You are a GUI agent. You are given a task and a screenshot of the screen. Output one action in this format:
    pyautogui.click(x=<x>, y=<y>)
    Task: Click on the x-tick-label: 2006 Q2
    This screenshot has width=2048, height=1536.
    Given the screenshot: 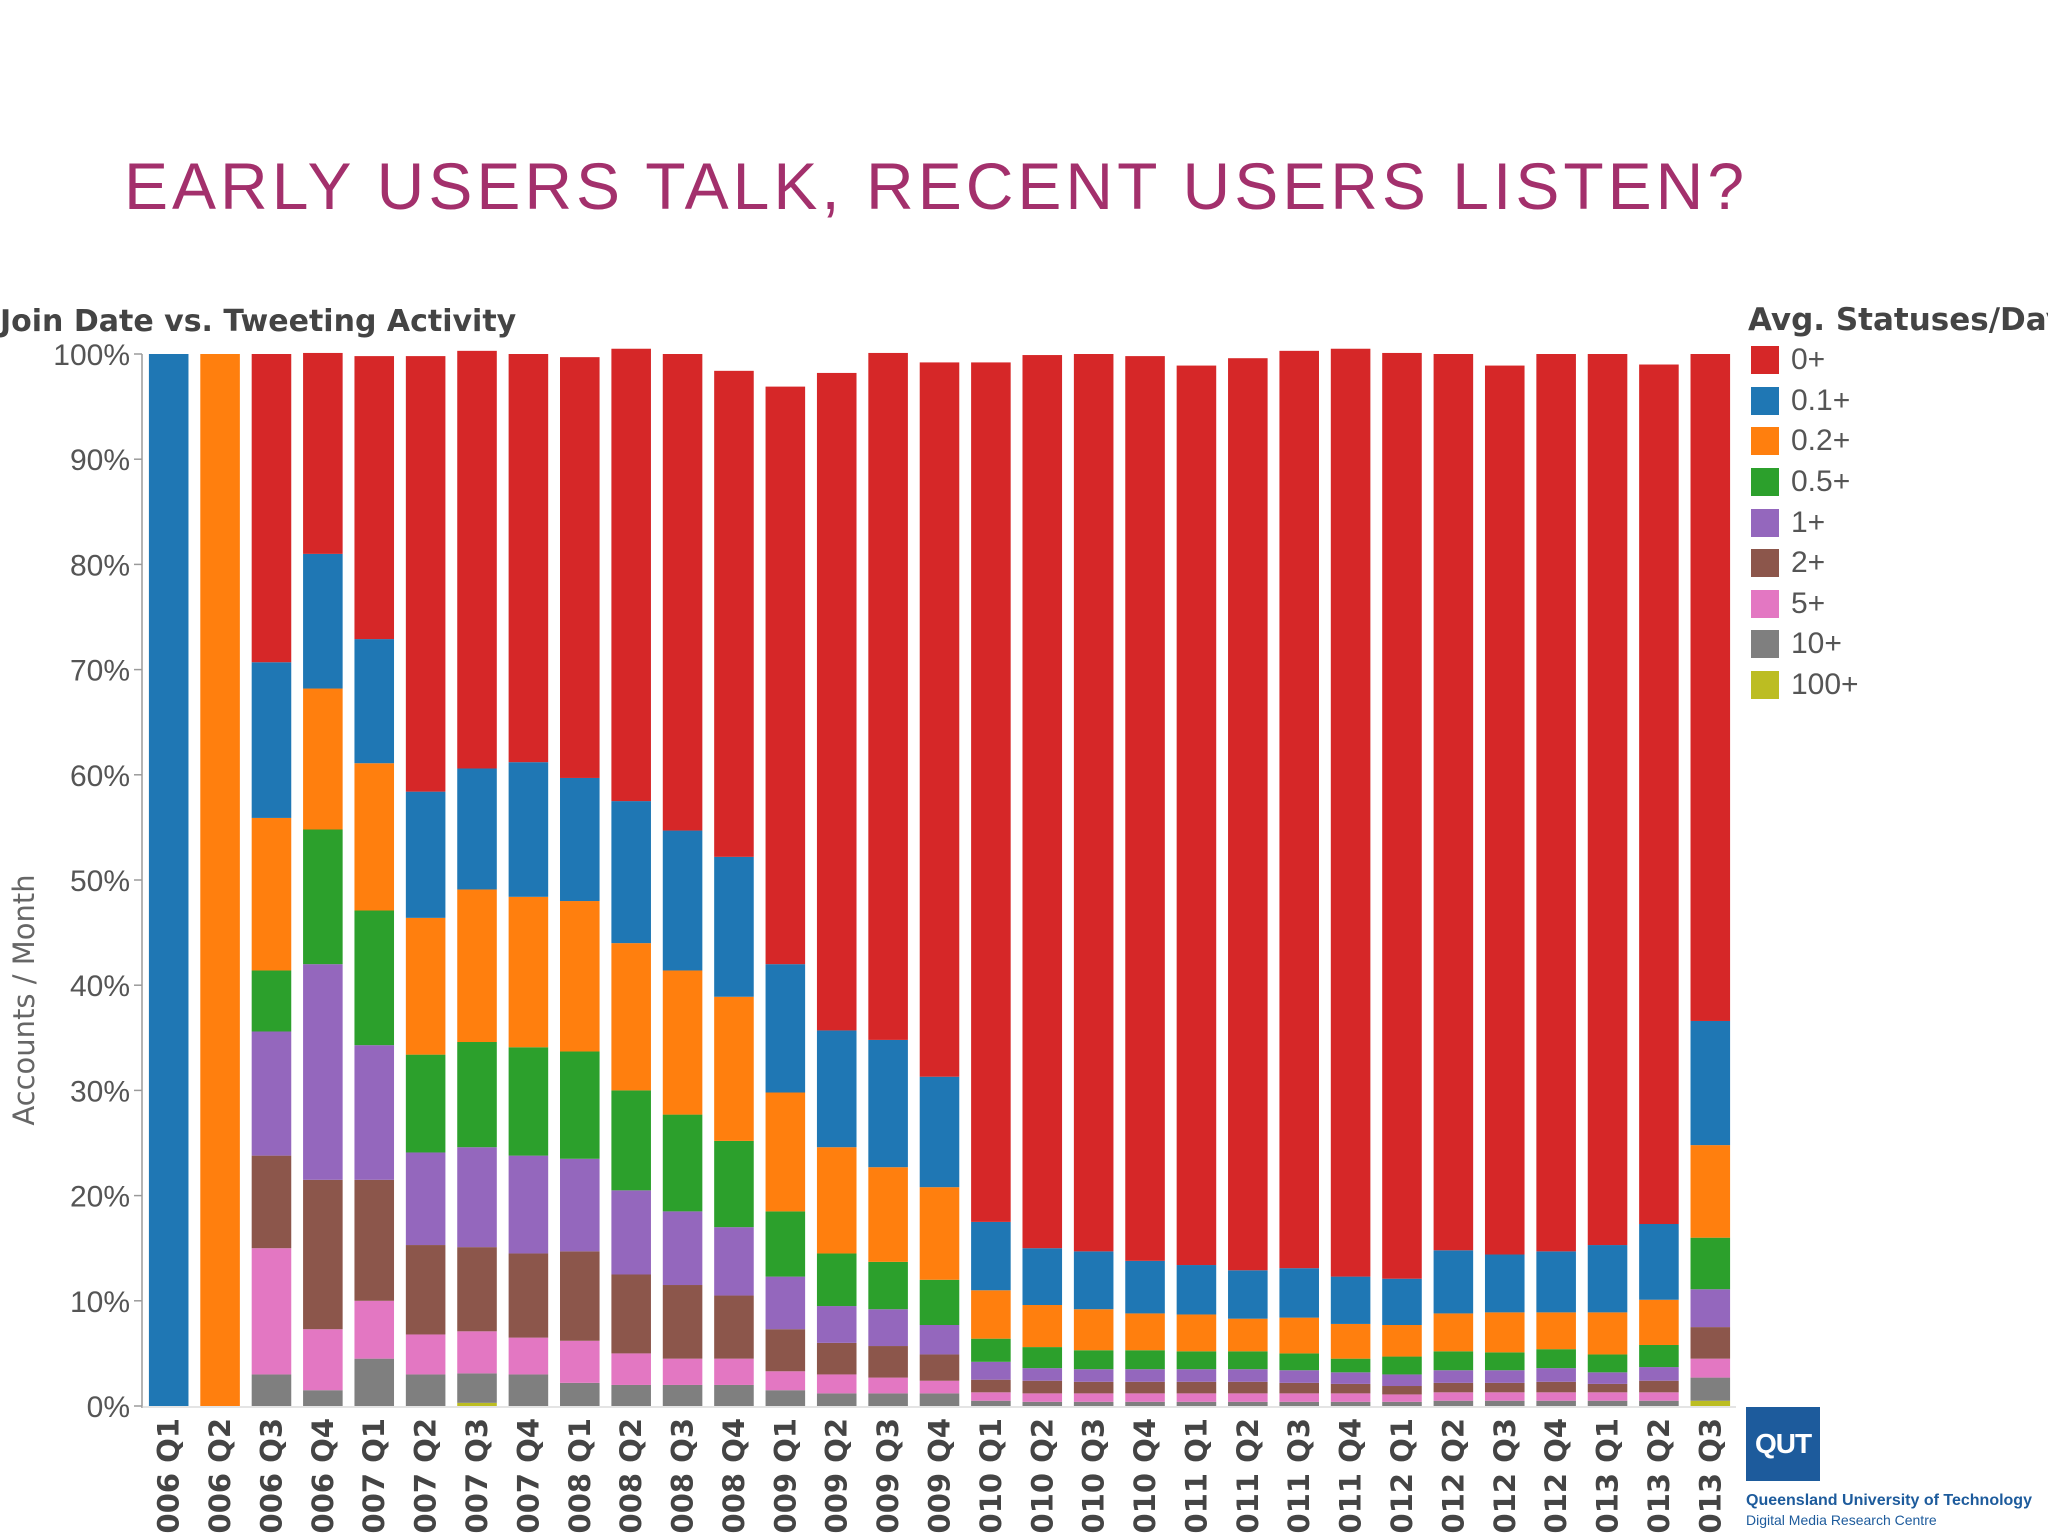 What is the action you would take?
    pyautogui.click(x=220, y=1477)
    